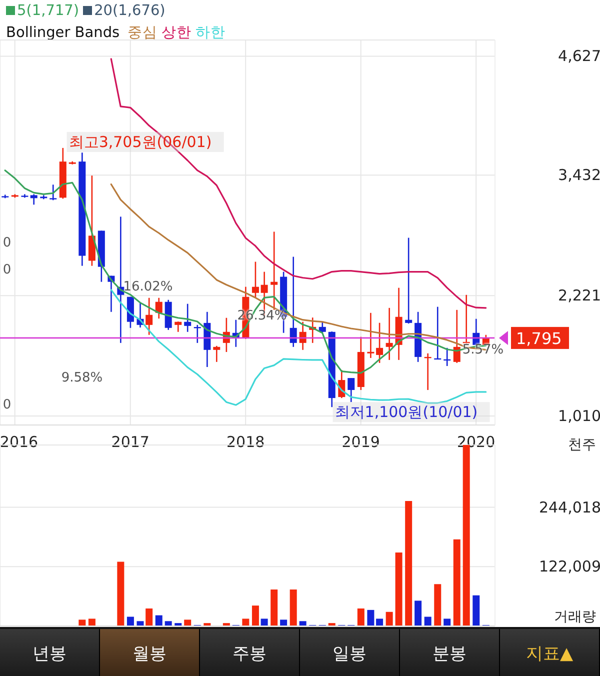 The width and height of the screenshot is (600, 676). What do you see at coordinates (50, 652) in the screenshot?
I see `text: 년봉` at bounding box center [50, 652].